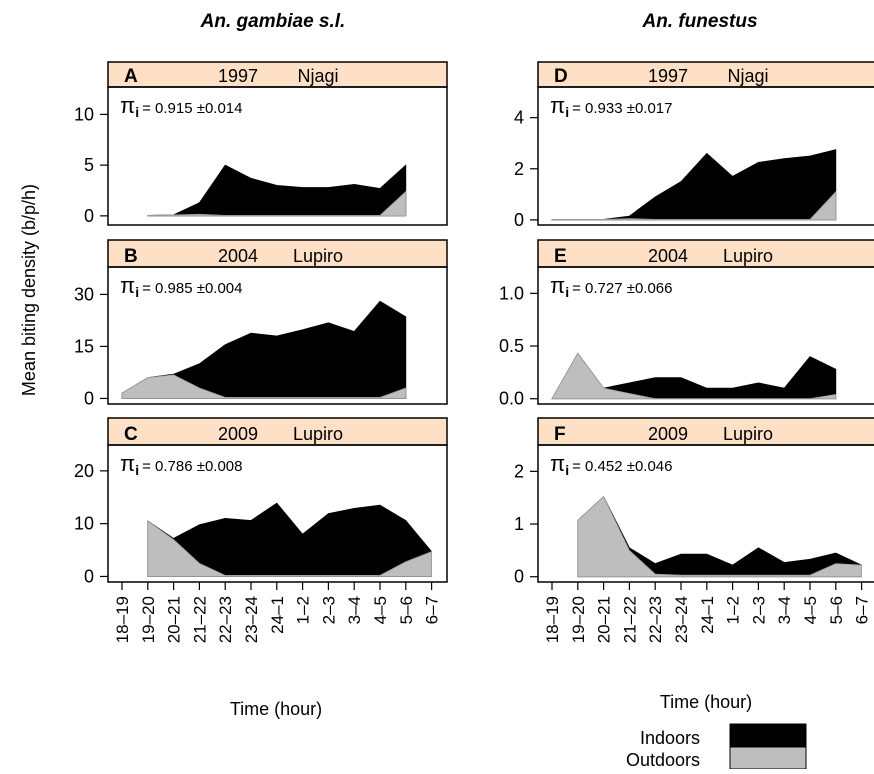 This screenshot has width=874, height=774. I want to click on panel-letter: D, so click(561, 76).